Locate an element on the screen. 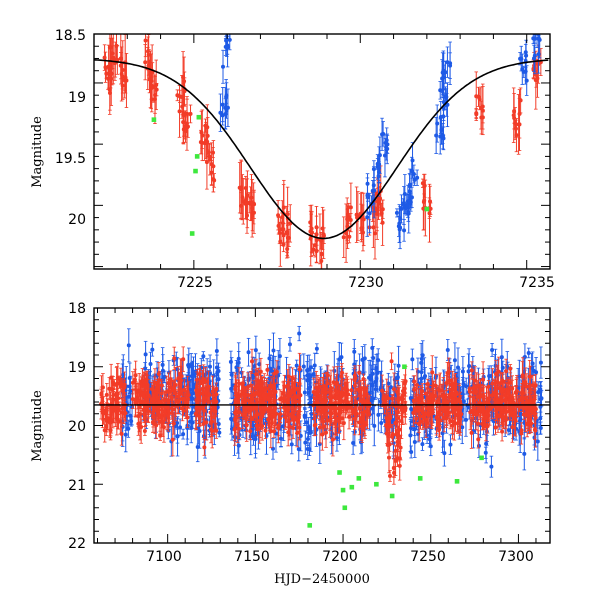 The image size is (600, 600). zoom-ytick-label: 19.5 is located at coordinates (70, 159).